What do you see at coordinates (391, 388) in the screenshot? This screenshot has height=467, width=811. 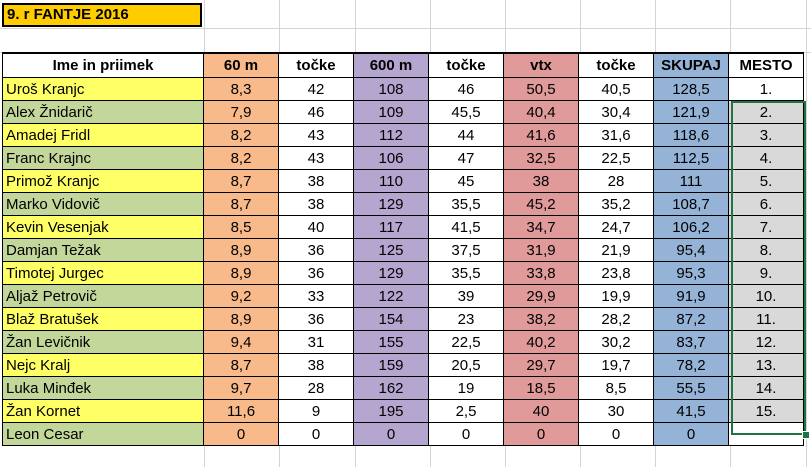 I see `cell-600m: 162` at bounding box center [391, 388].